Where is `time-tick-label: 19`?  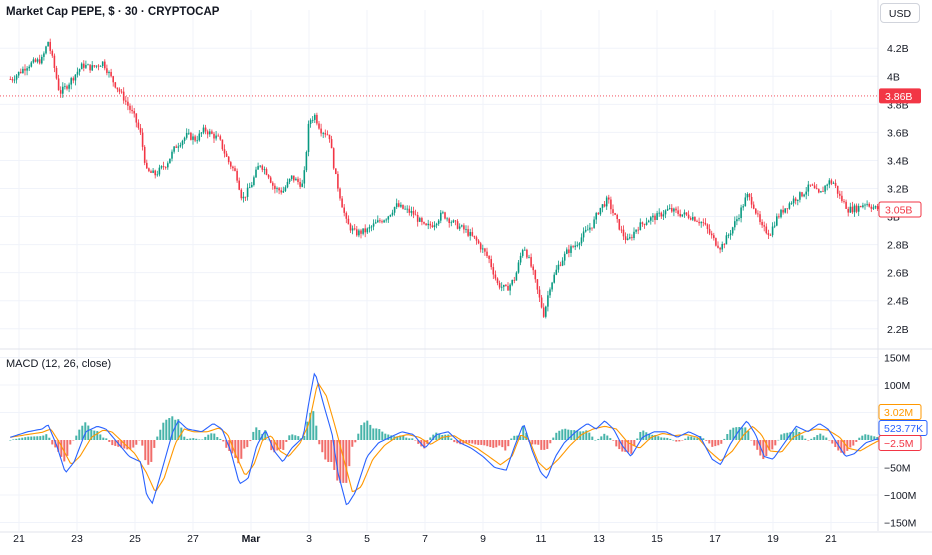
time-tick-label: 19 is located at coordinates (773, 539).